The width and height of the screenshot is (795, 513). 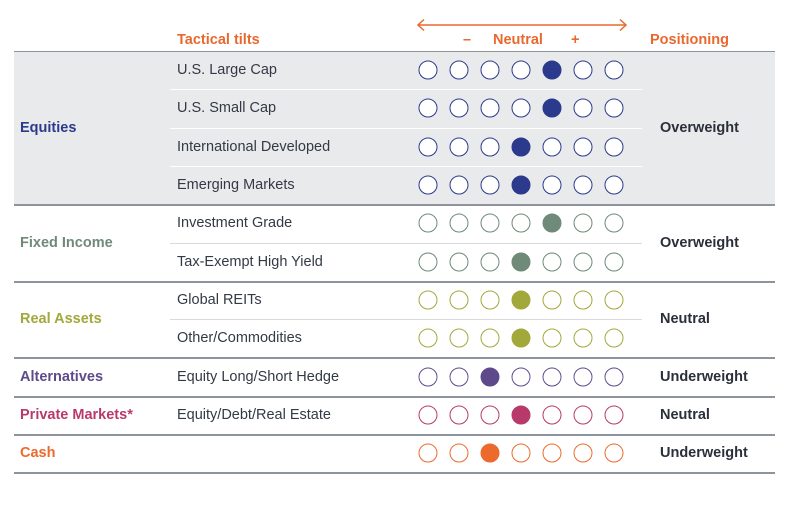 What do you see at coordinates (235, 223) in the screenshot?
I see `row-label-investment-grade: Investment Grade` at bounding box center [235, 223].